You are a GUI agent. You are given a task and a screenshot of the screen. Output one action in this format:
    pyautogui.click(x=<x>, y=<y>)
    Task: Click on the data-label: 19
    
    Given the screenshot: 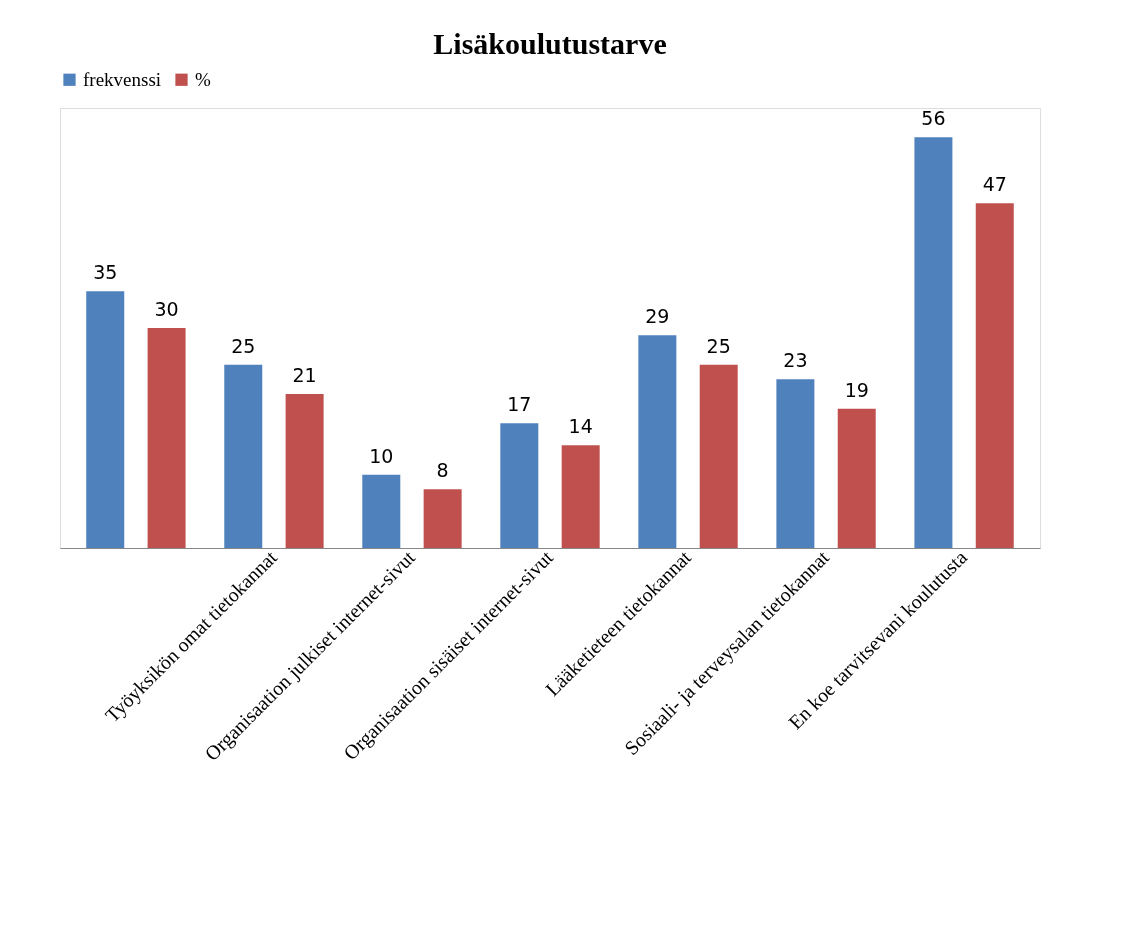 What is the action you would take?
    pyautogui.click(x=856, y=389)
    